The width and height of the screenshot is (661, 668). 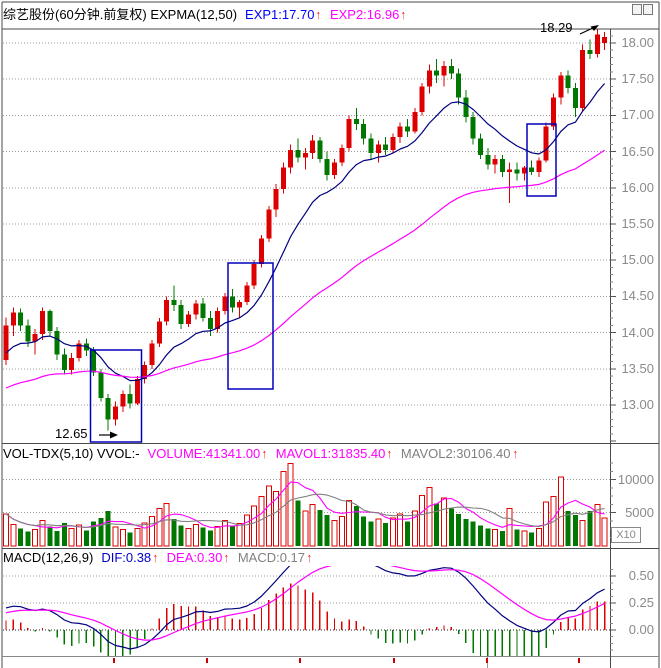 I want to click on macd-indicator-name: MACD(12,26,9), so click(x=48, y=557).